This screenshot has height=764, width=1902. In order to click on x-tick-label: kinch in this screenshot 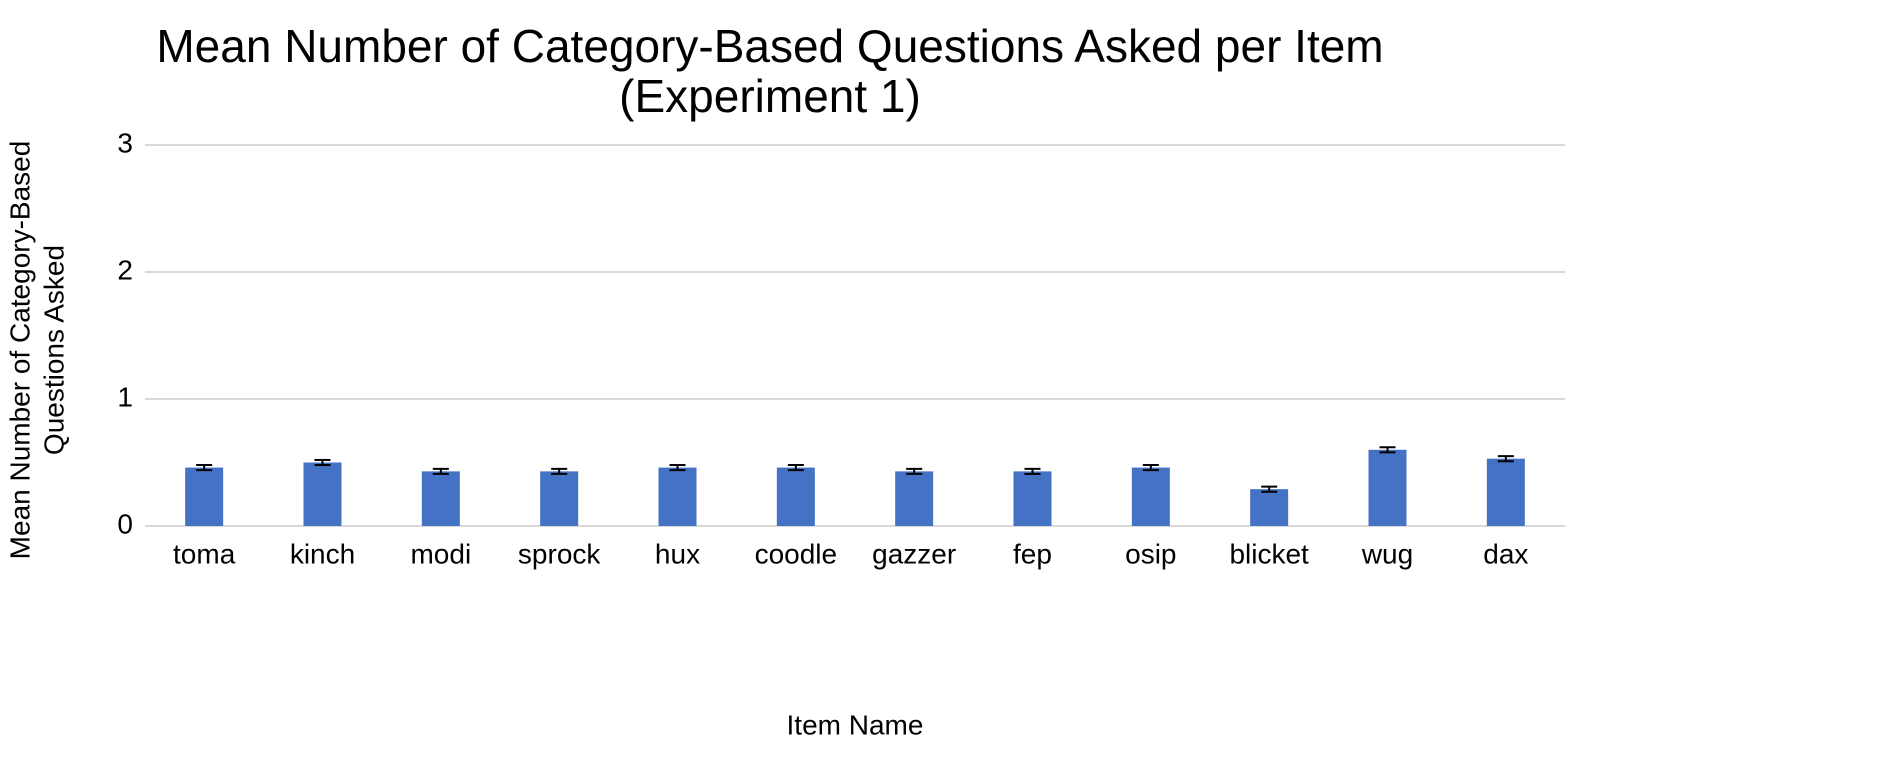, I will do `click(322, 553)`.